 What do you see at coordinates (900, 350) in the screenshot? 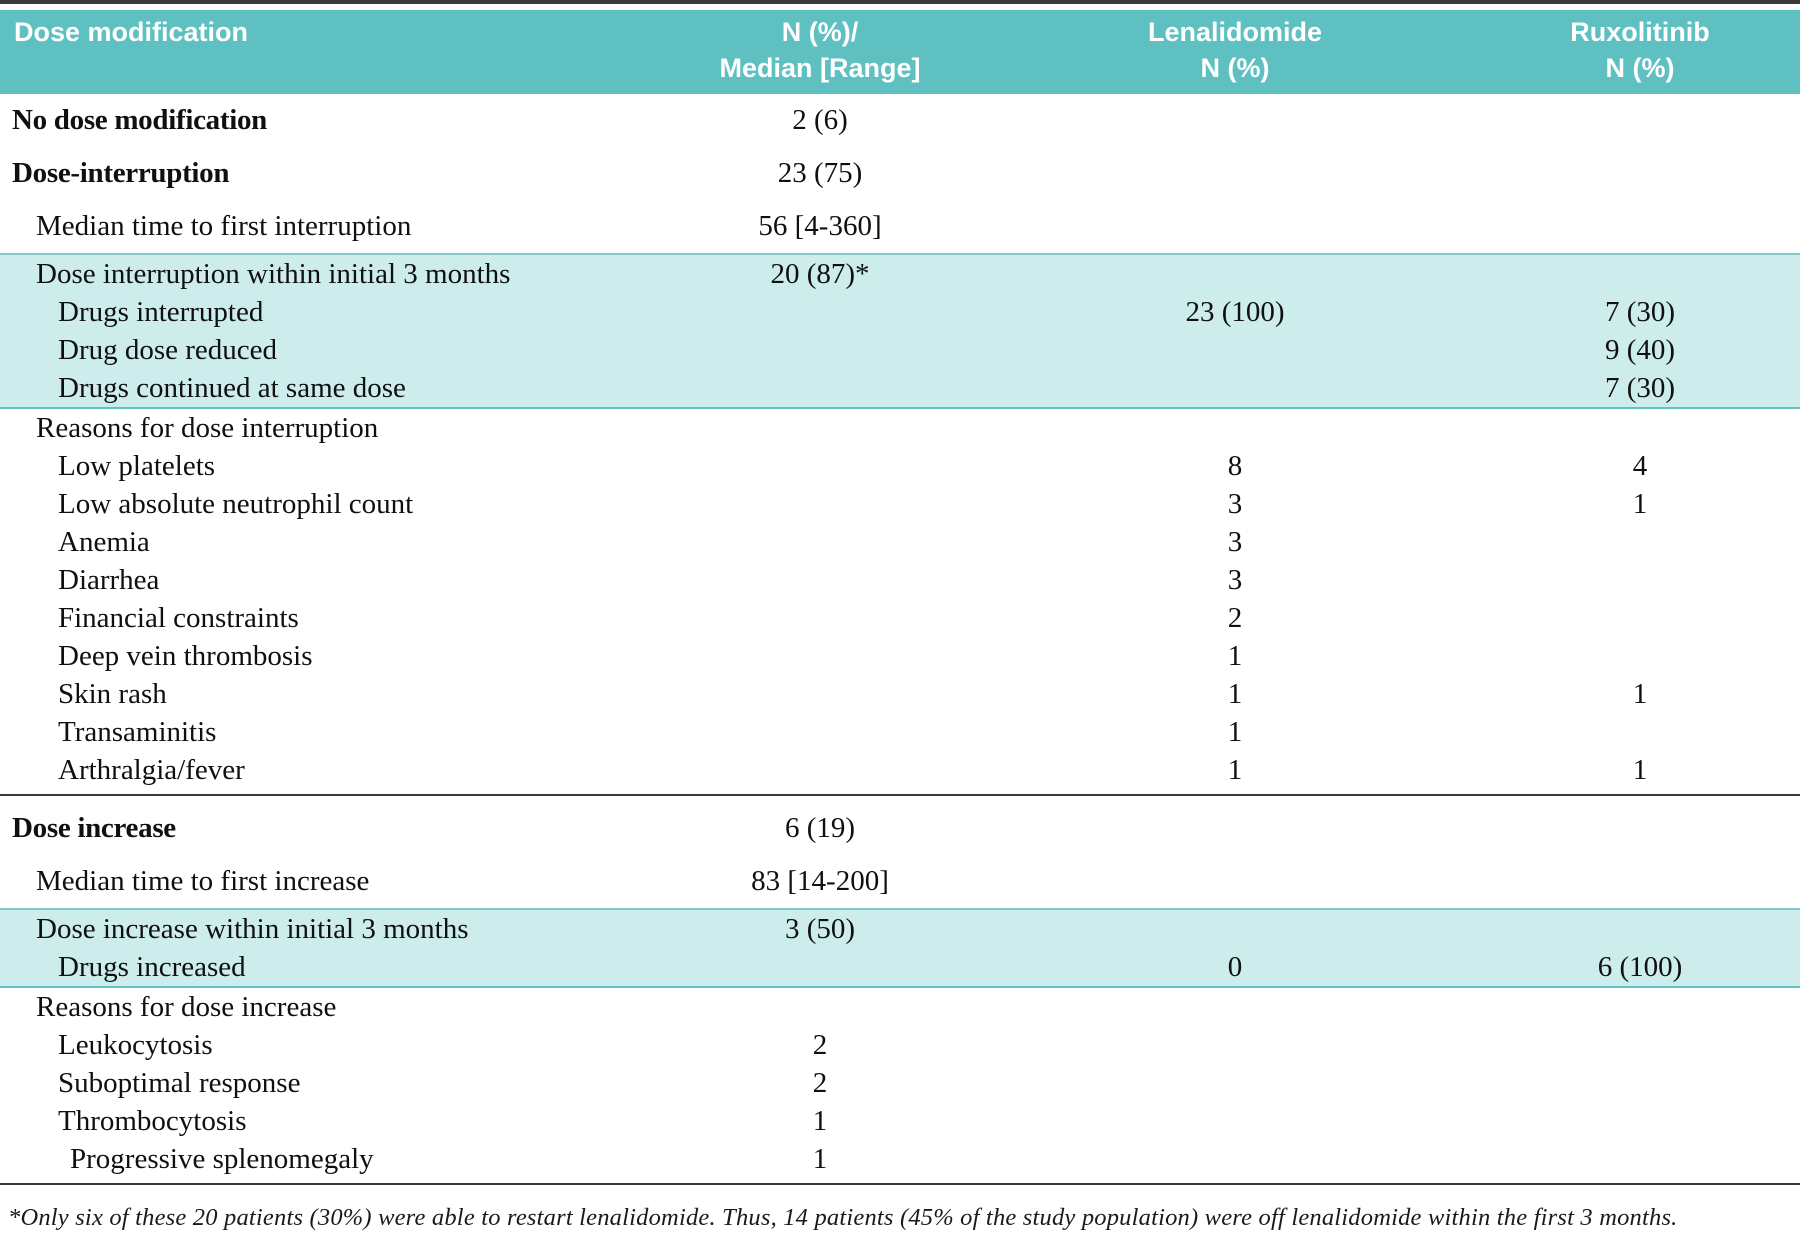
I see `table-row: Drug dose reduced 9 (40)` at bounding box center [900, 350].